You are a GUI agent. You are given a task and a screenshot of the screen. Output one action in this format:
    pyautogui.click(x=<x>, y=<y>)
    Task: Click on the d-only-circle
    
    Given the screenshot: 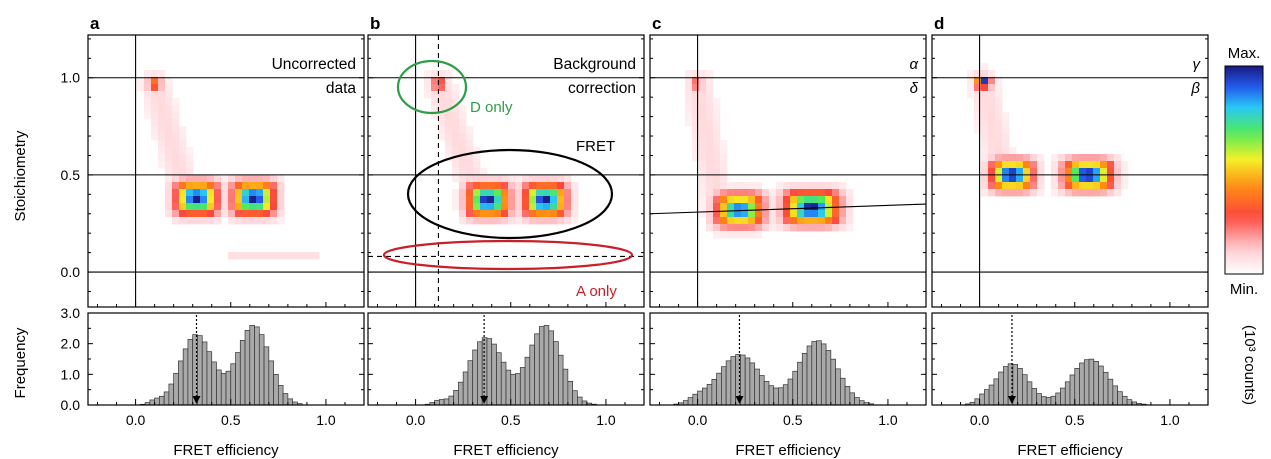 What is the action you would take?
    pyautogui.click(x=432, y=87)
    